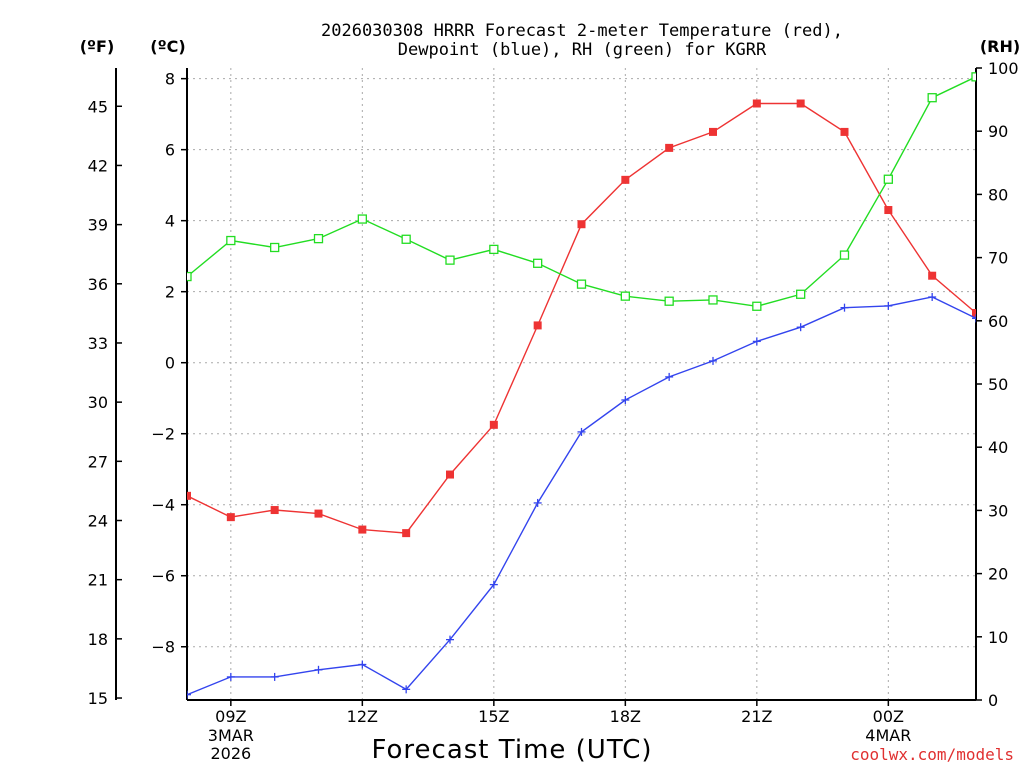 The image size is (1024, 768). I want to click on rh-tick-label: 40, so click(998, 447).